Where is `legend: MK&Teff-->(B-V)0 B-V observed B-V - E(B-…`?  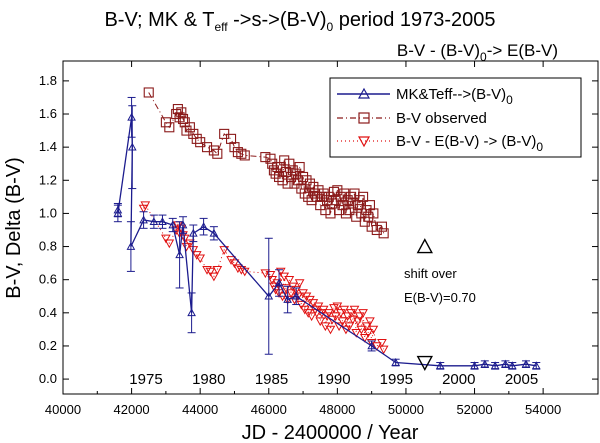
legend: MK&Teff-->(B-V)0 B-V observed B-V - E(B-… is located at coordinates (455, 117).